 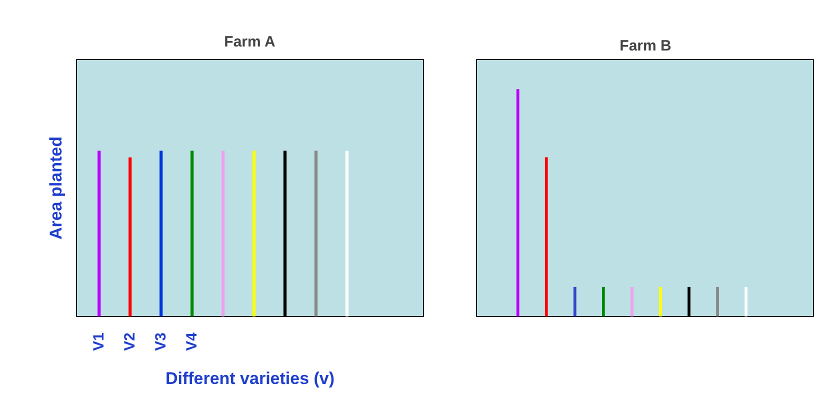 What do you see at coordinates (130, 341) in the screenshot?
I see `x-tick-label: V2` at bounding box center [130, 341].